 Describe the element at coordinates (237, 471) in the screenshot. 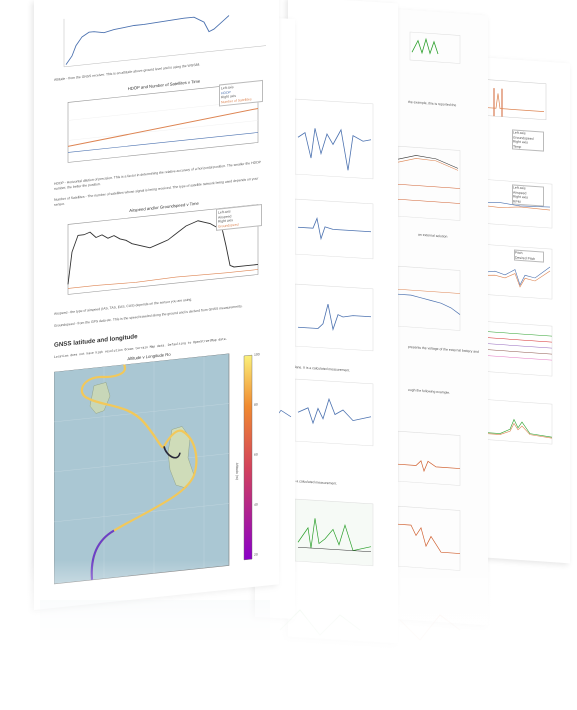

I see `colorbar-label: Altitude (m)` at that location.